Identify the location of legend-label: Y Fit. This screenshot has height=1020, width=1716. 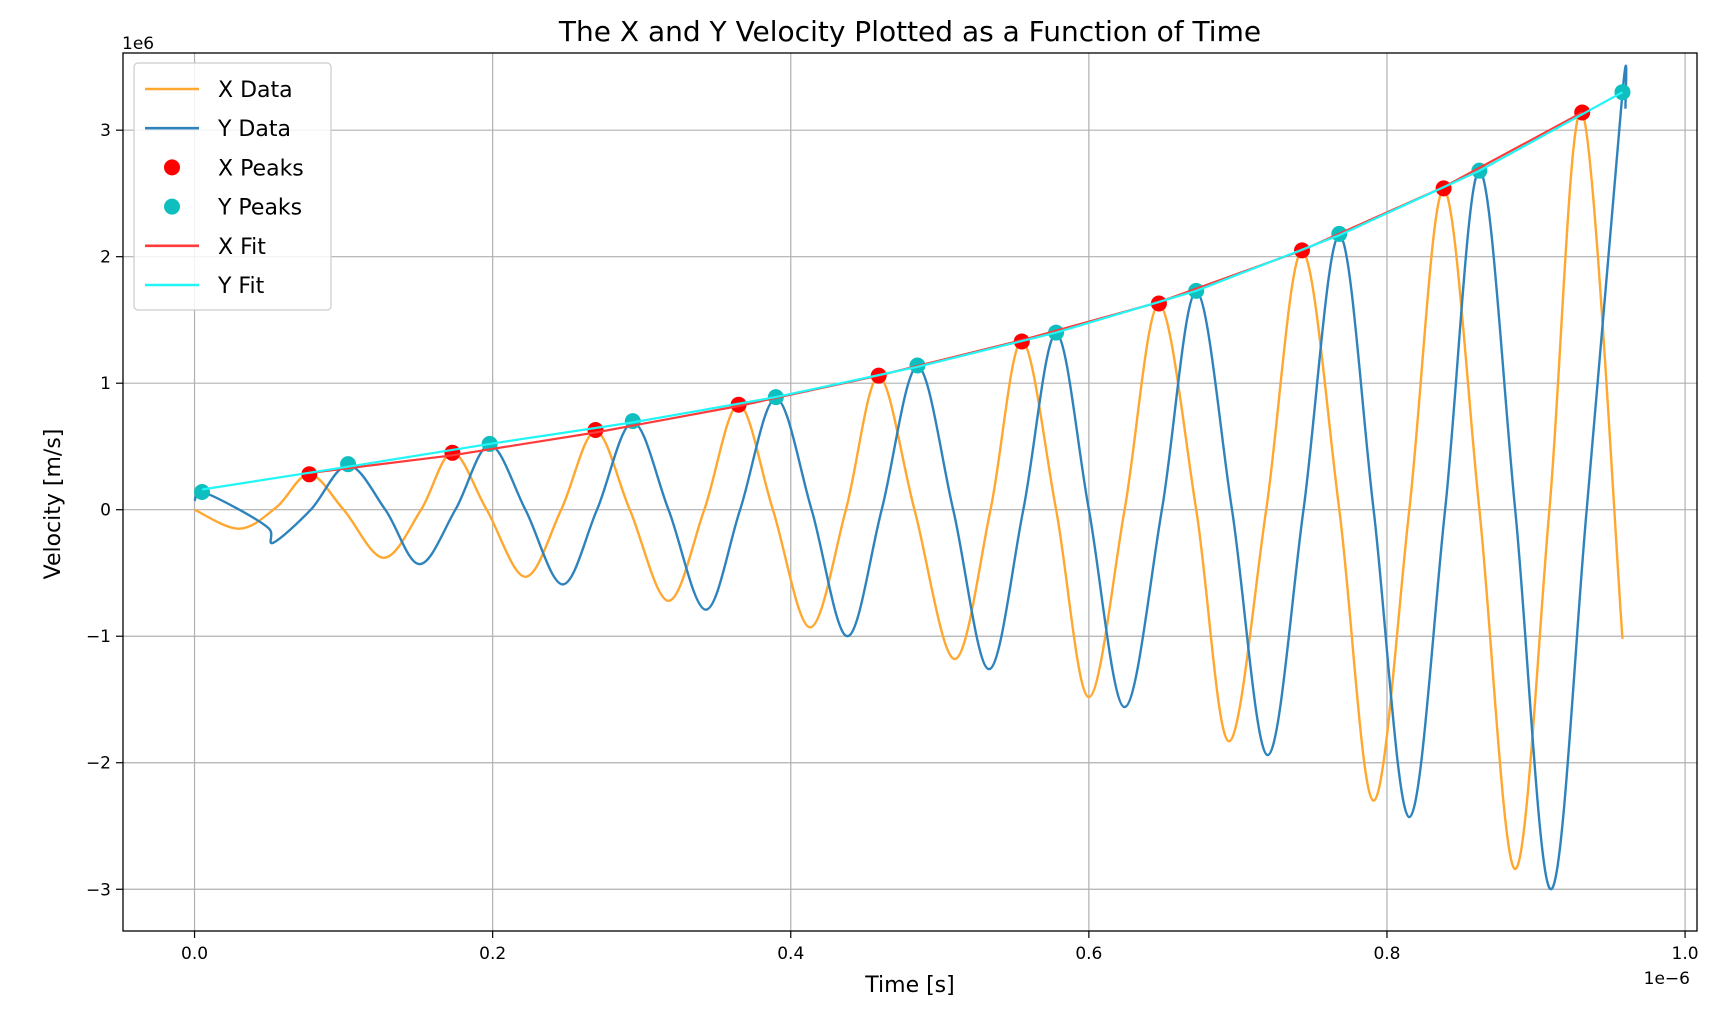
(241, 286).